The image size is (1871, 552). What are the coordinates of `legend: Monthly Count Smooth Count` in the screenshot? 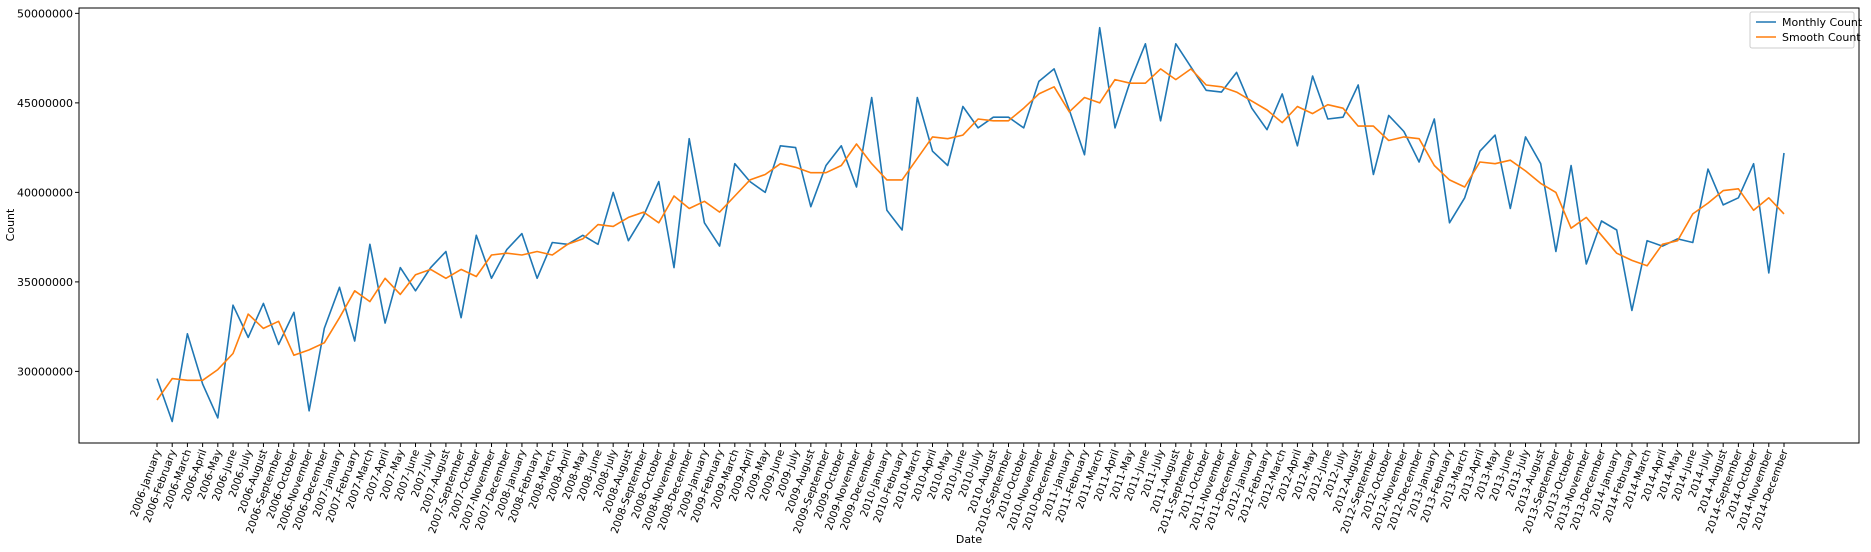 It's located at (1806, 30).